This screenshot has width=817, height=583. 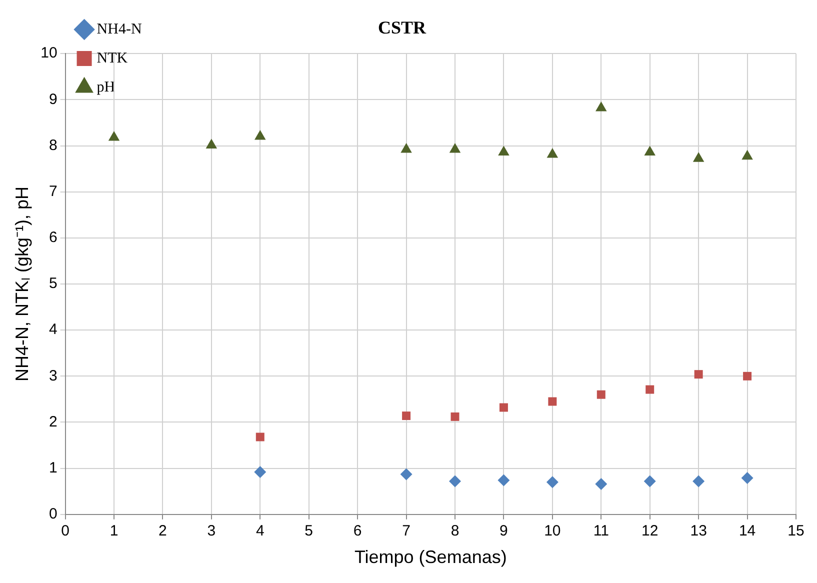 What do you see at coordinates (53, 99) in the screenshot?
I see `y-tick-label: 9` at bounding box center [53, 99].